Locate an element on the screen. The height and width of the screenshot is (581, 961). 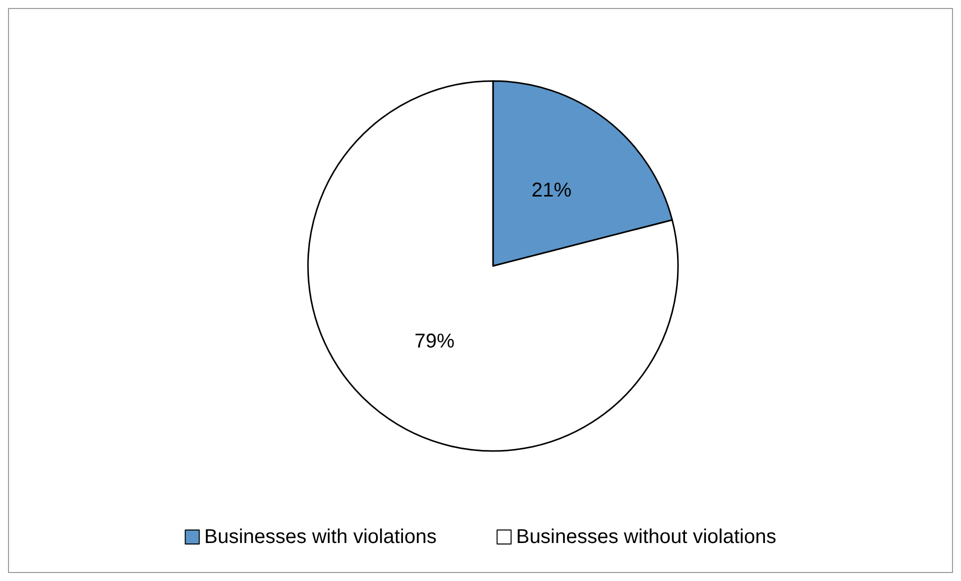
data-label: 21% is located at coordinates (552, 191).